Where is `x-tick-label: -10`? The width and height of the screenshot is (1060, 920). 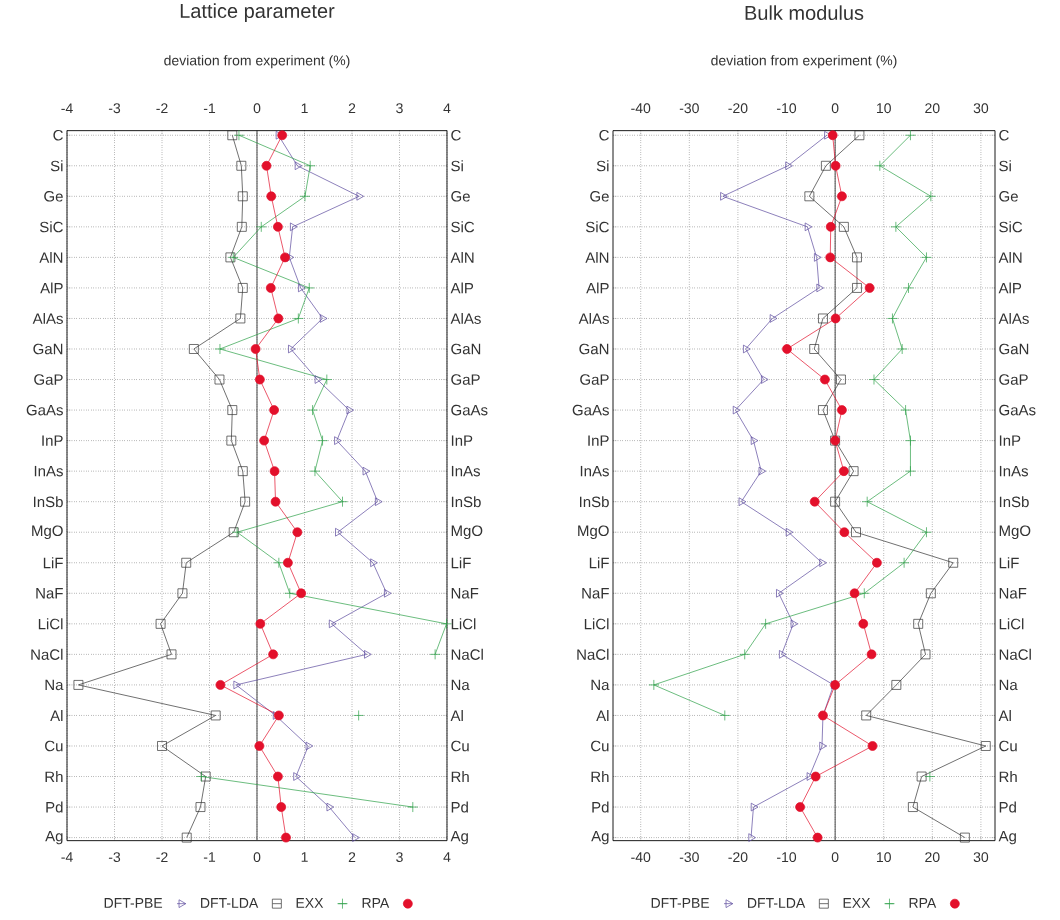
x-tick-label: -10 is located at coordinates (787, 857).